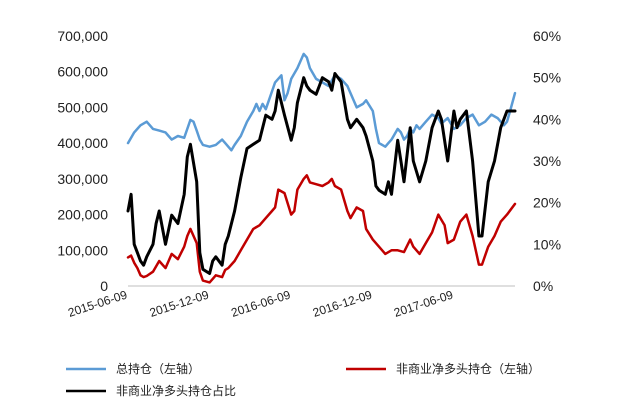  Describe the element at coordinates (82, 250) in the screenshot. I see `left-axis-tick-label: 100,000` at that location.